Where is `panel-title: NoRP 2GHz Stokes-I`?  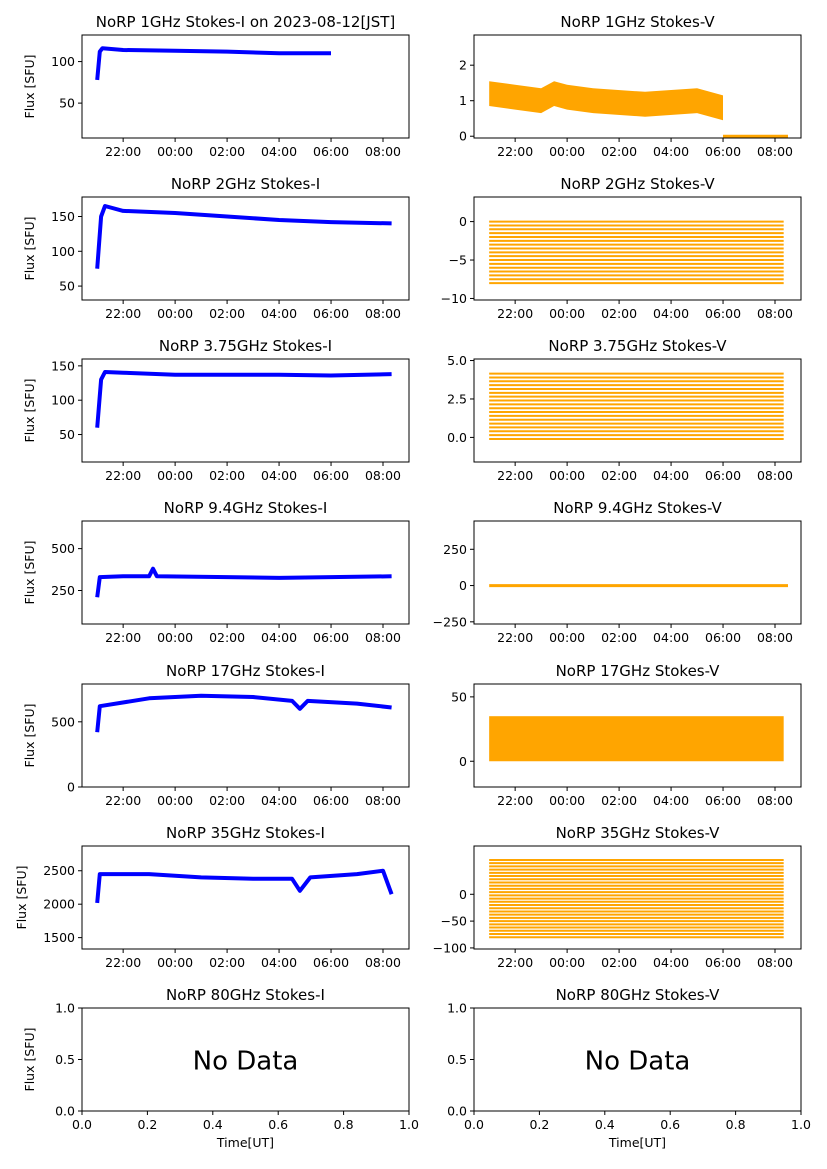
panel-title: NoRP 2GHz Stokes-I is located at coordinates (245, 184).